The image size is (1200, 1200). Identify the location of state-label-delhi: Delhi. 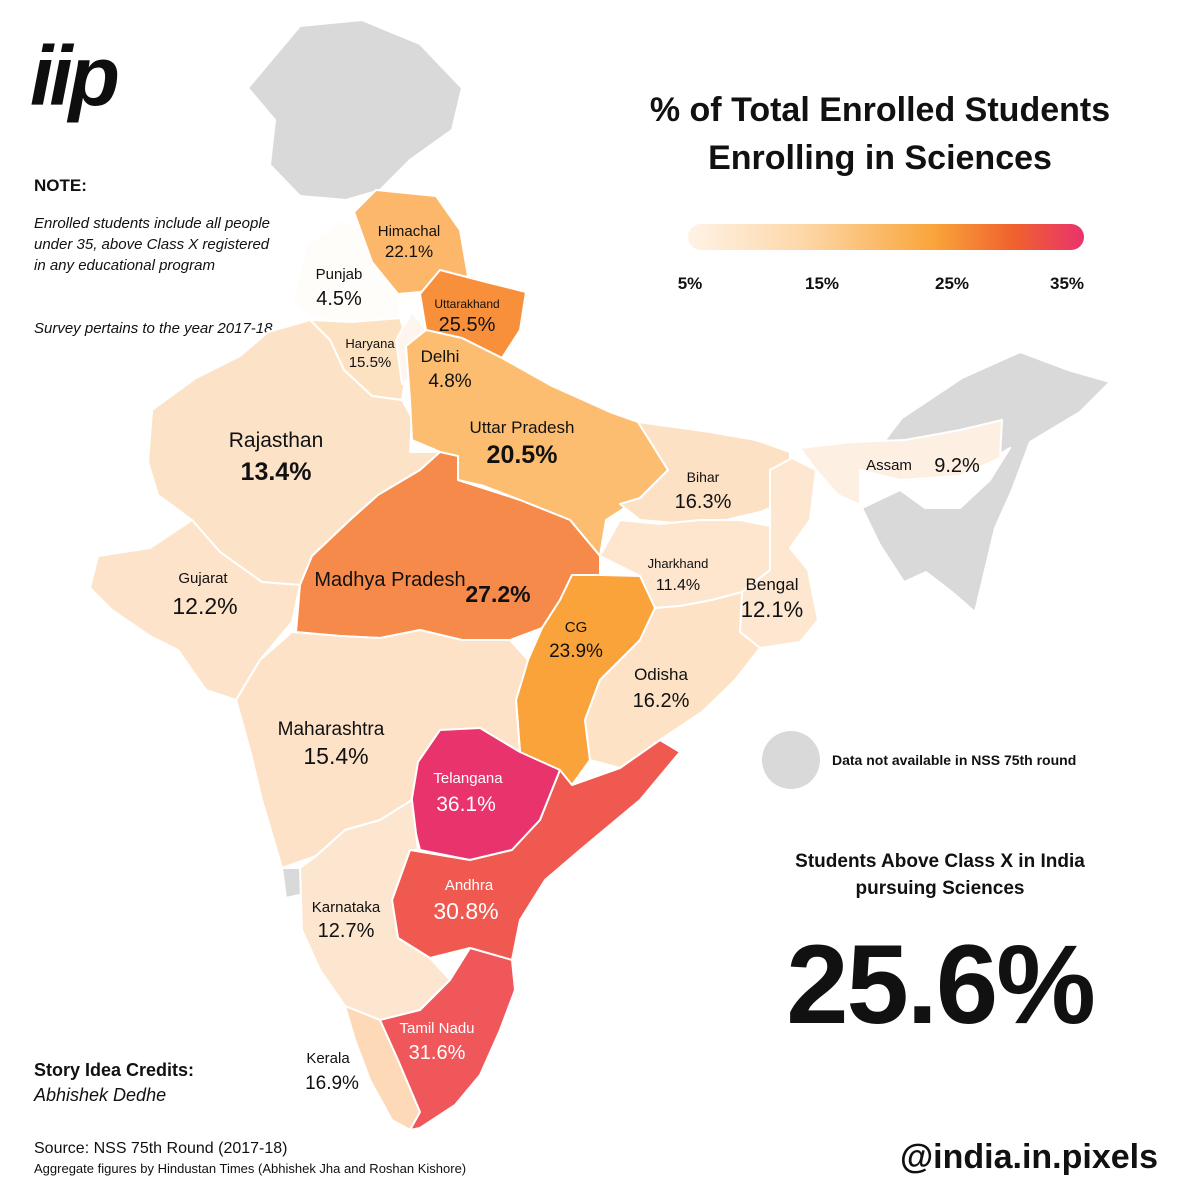
(440, 356).